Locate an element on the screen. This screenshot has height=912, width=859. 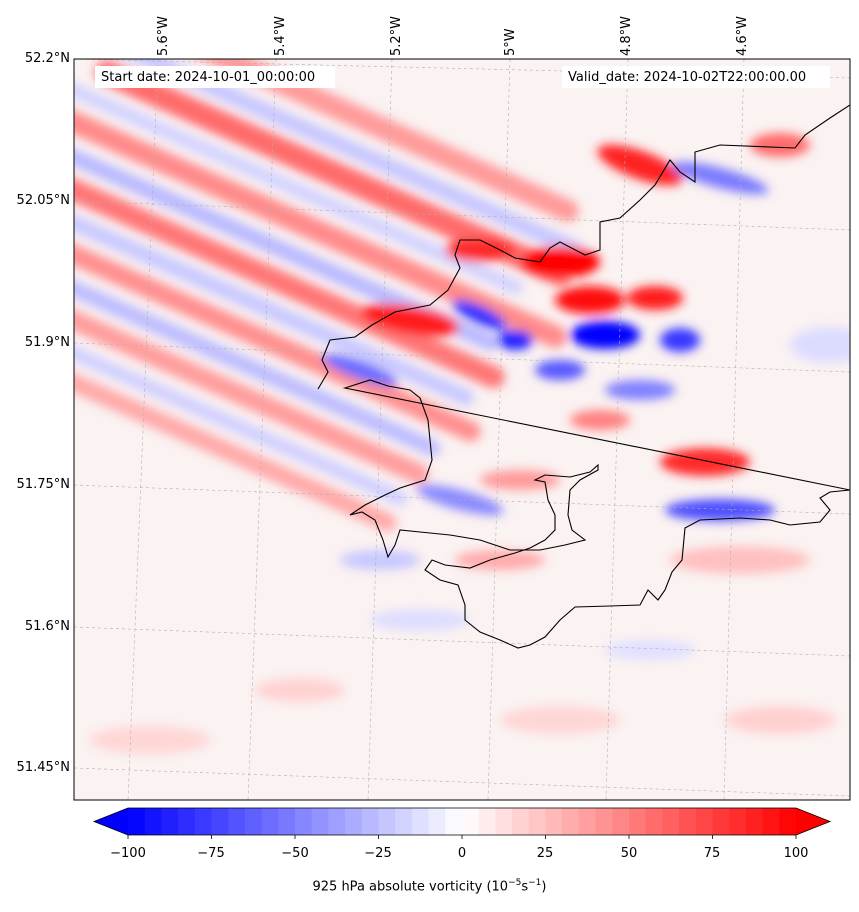
colorbar-tick: 75 is located at coordinates (712, 853).